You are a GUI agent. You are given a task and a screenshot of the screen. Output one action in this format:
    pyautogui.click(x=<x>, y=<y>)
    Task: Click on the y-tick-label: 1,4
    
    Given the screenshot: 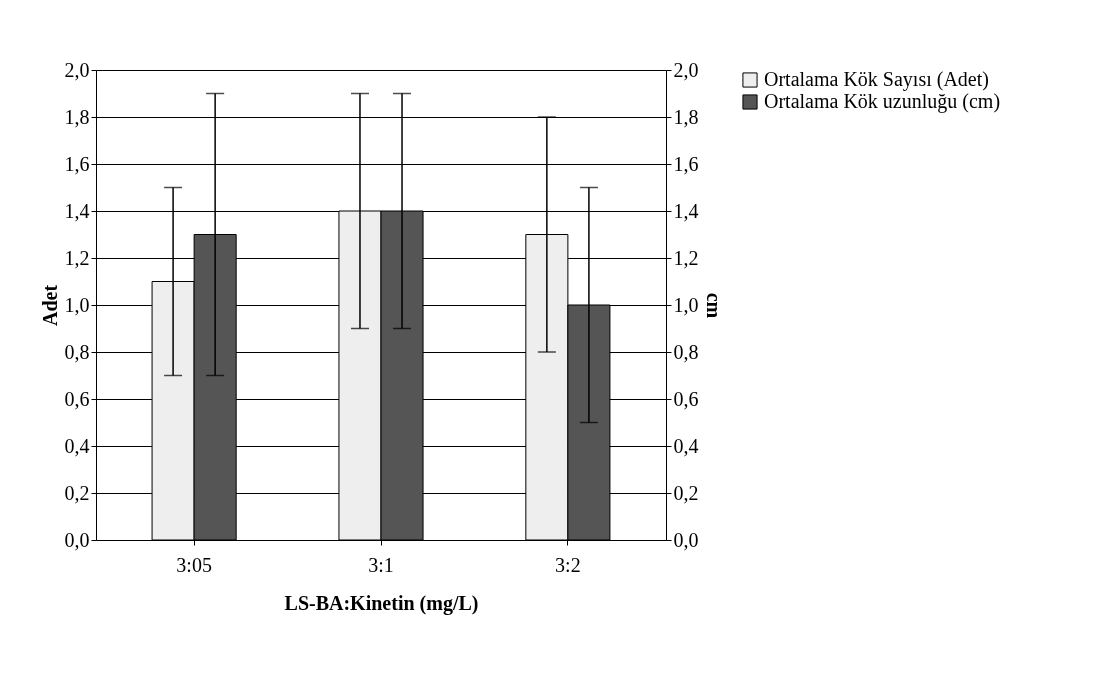 What is the action you would take?
    pyautogui.click(x=77, y=210)
    